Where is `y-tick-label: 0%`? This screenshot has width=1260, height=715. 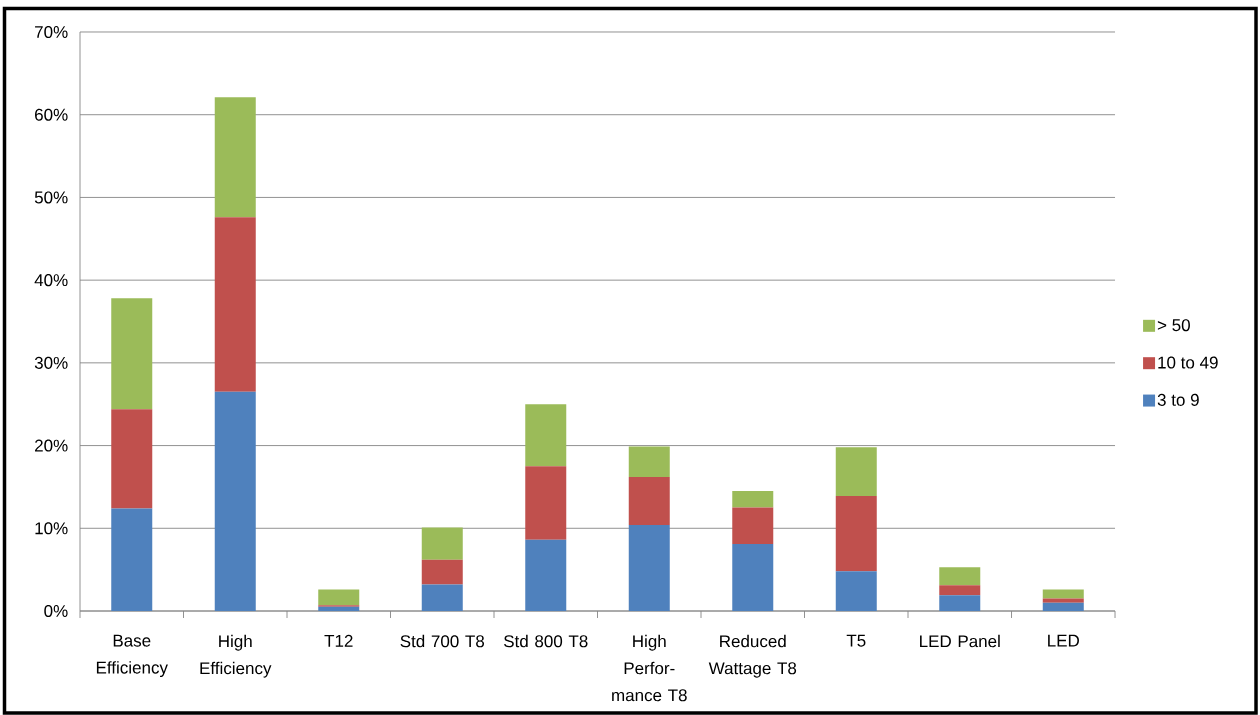 y-tick-label: 0% is located at coordinates (56, 611).